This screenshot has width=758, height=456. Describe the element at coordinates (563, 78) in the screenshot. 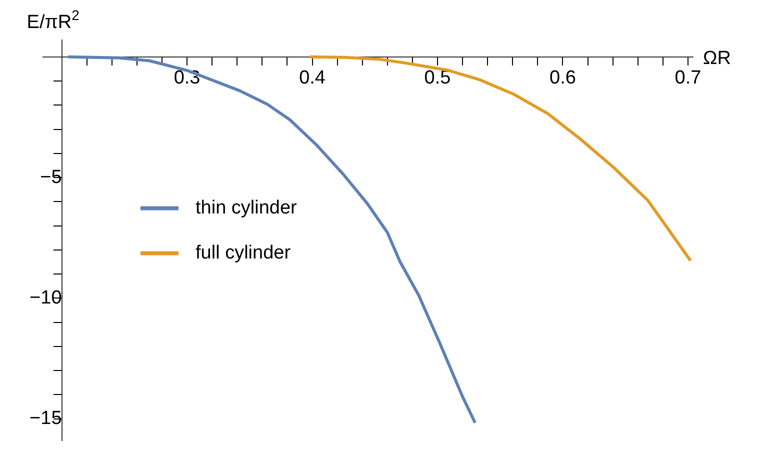

I see `x-tick-label: 0.6` at that location.